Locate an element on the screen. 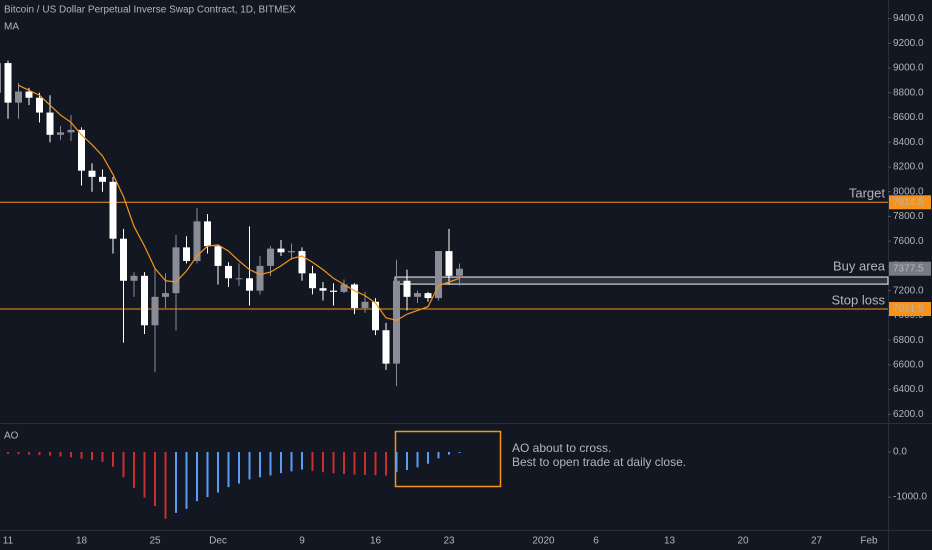 The width and height of the screenshot is (932, 550). y-tick-label: 9400.0 is located at coordinates (908, 18).